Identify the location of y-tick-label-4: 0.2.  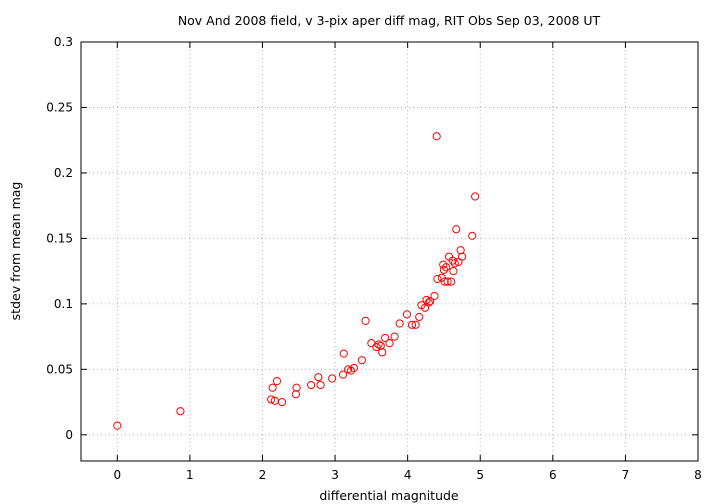
(63, 173).